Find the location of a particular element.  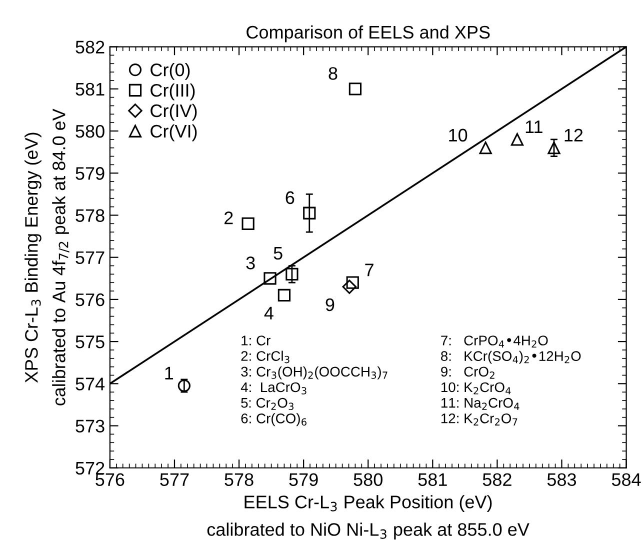

annotation: 5: Cr$_{2}$O$_{3}$ is located at coordinates (267, 404).